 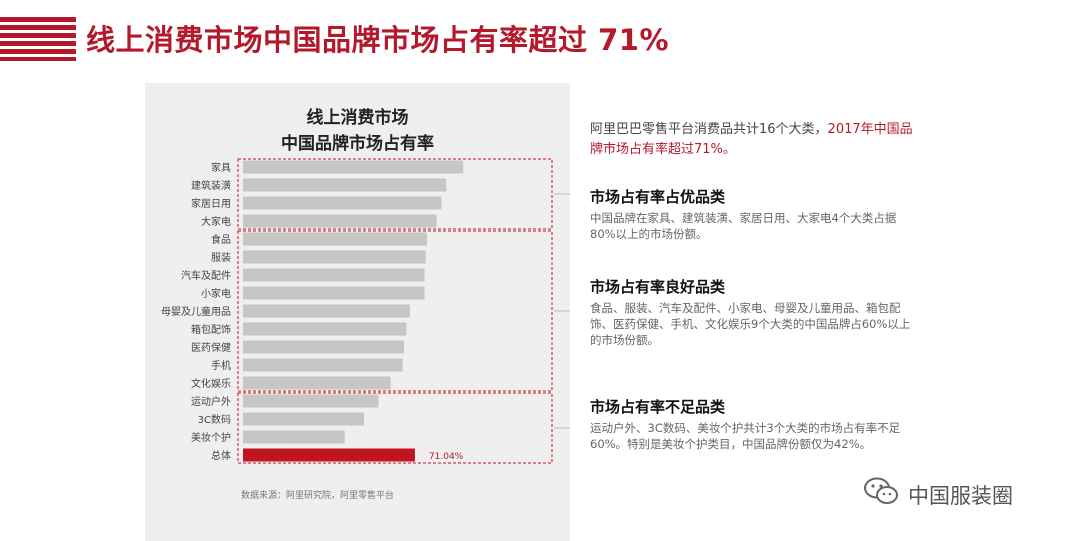 What do you see at coordinates (221, 167) in the screenshot?
I see `category-label-0: 家具` at bounding box center [221, 167].